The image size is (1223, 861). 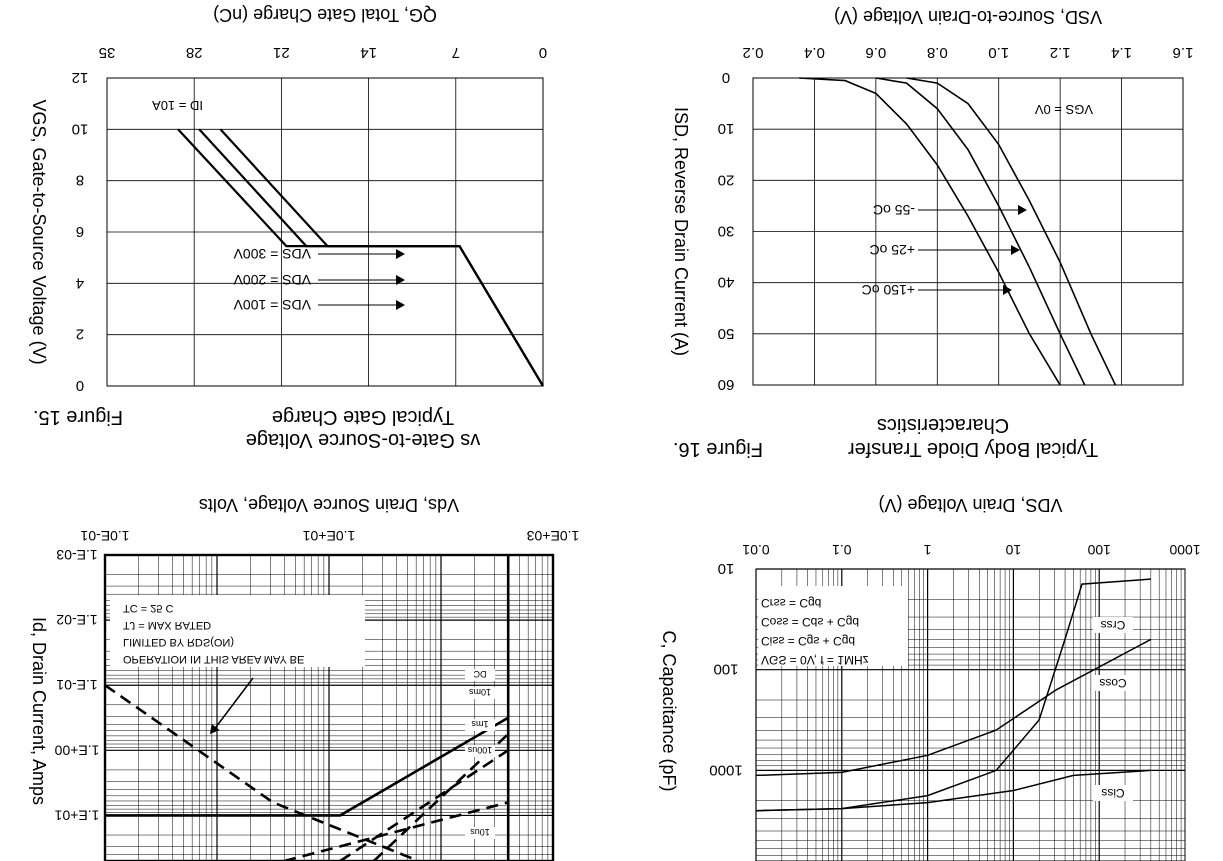 I want to click on fig16-x-tick-label: 1.0, so click(x=998, y=52).